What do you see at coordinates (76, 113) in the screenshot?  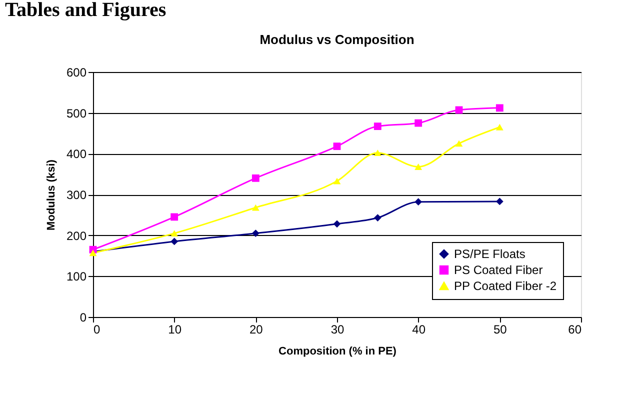 I see `y-tick-label: 500` at bounding box center [76, 113].